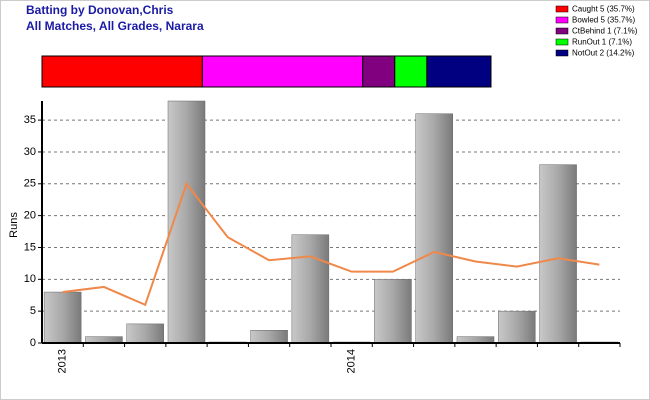  I want to click on y-axis-label: Runs, so click(14, 225).